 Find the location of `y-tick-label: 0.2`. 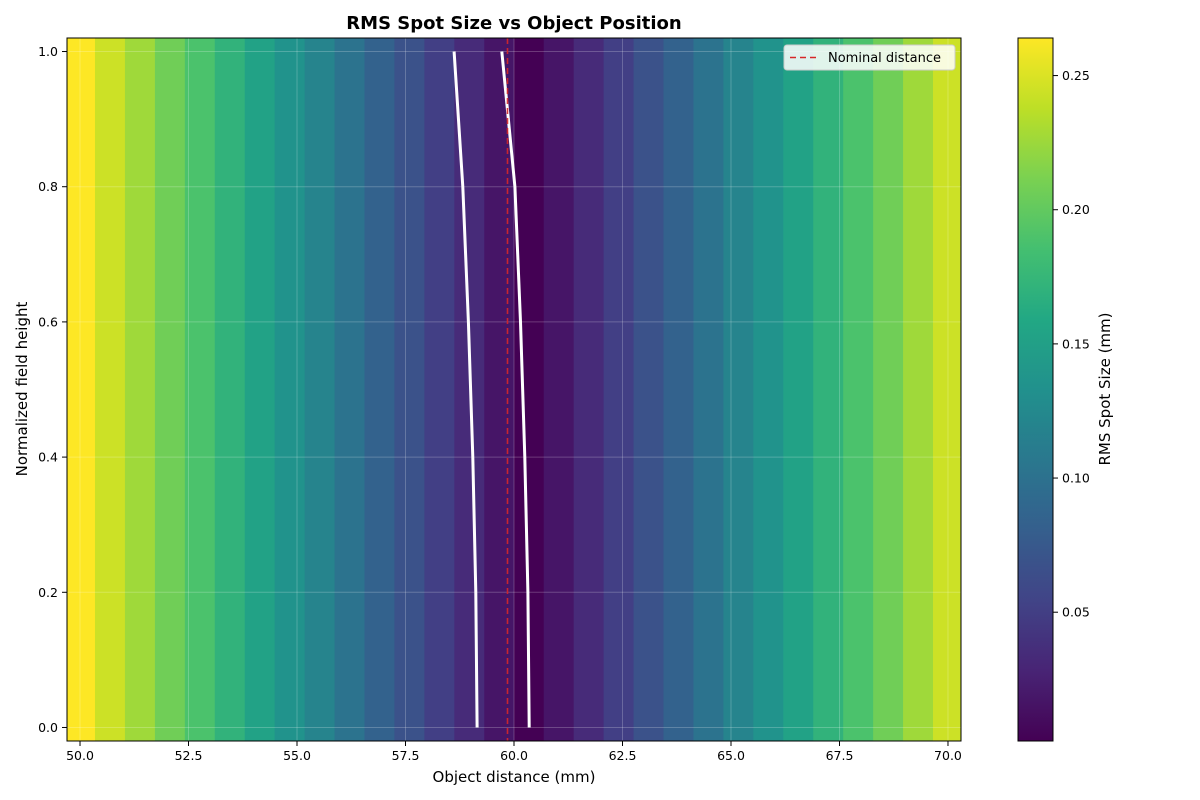

y-tick-label: 0.2 is located at coordinates (48, 592).